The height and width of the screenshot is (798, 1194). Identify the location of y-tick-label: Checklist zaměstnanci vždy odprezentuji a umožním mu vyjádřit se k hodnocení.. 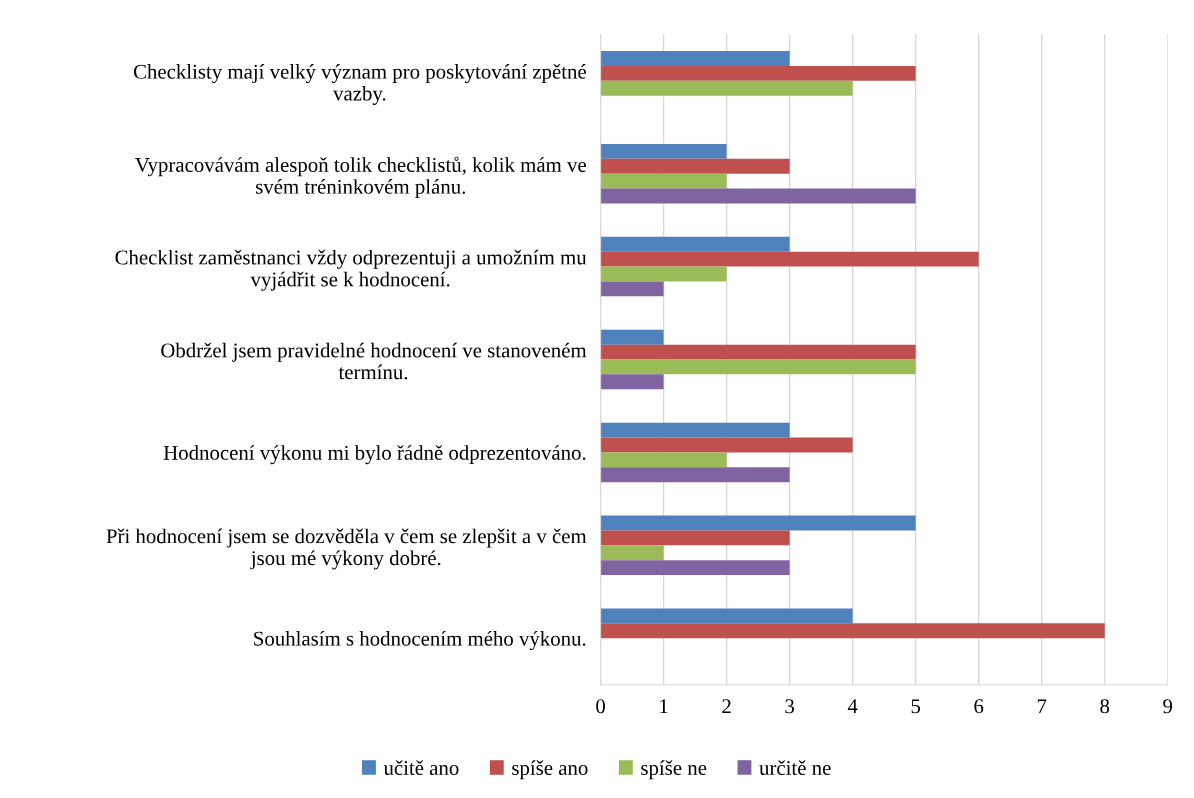
(351, 270).